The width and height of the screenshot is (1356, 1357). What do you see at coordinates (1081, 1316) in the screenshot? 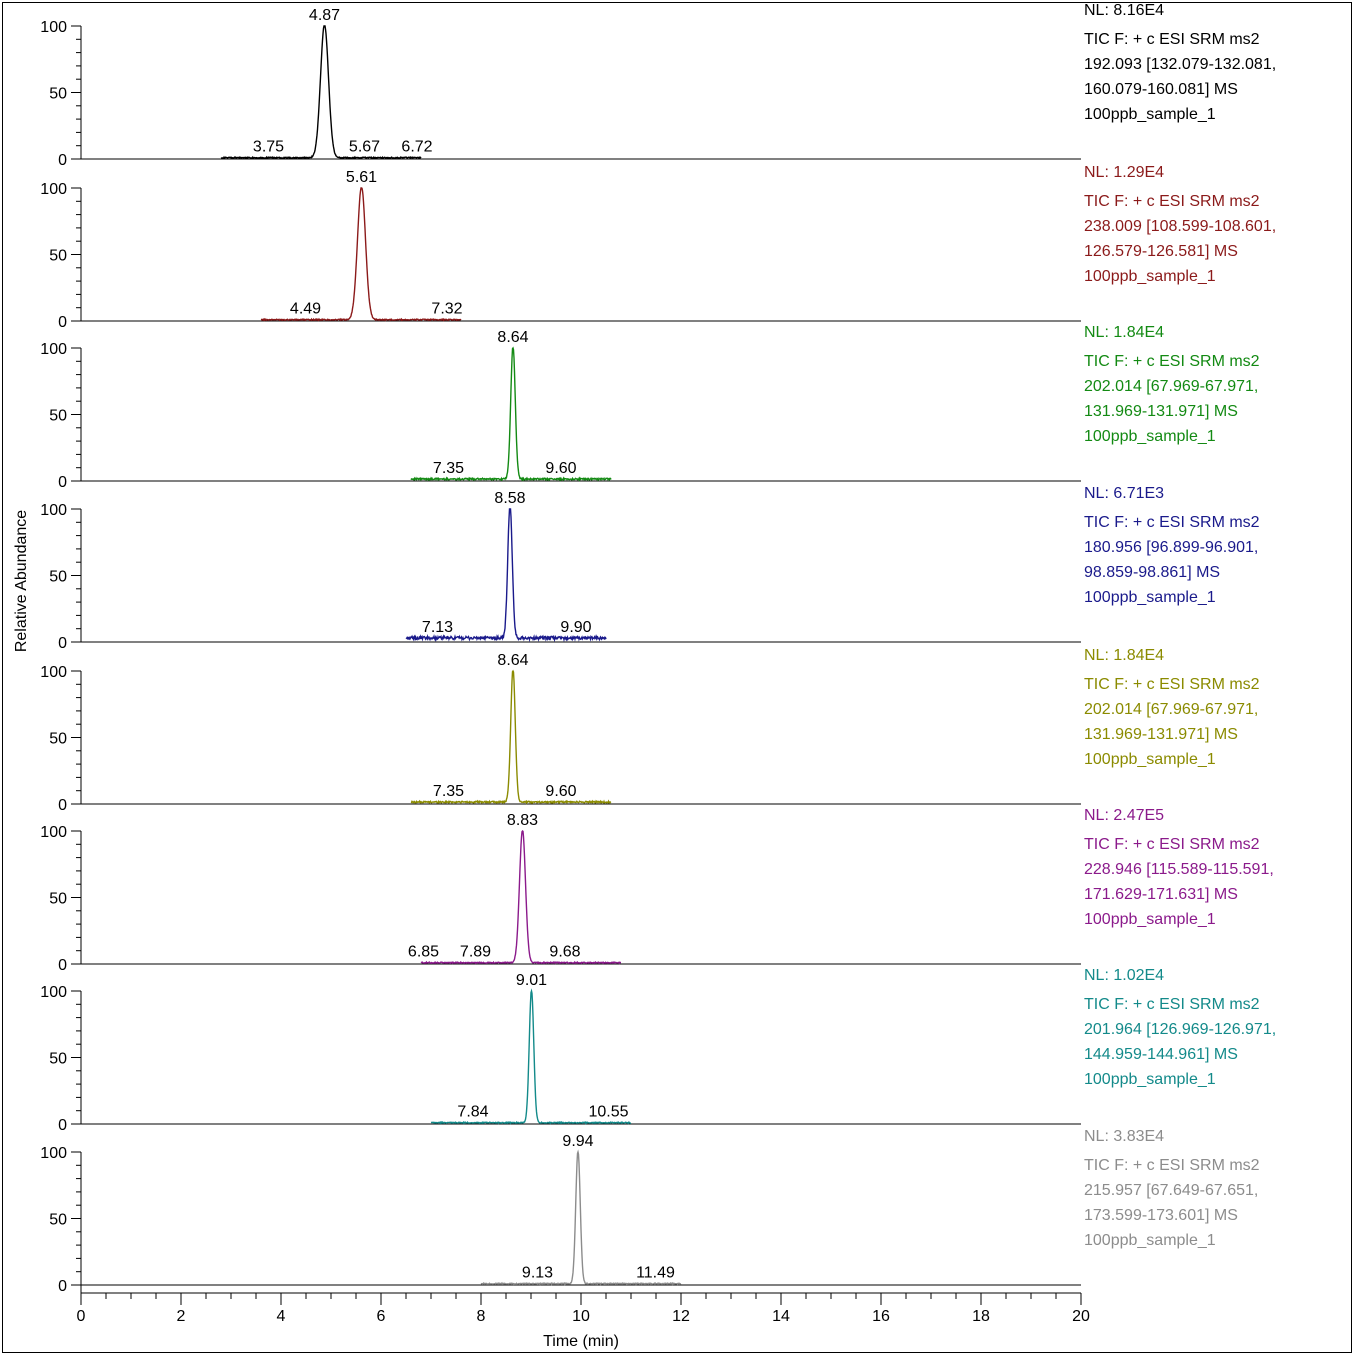
I see `x-tick-label: 20` at bounding box center [1081, 1316].